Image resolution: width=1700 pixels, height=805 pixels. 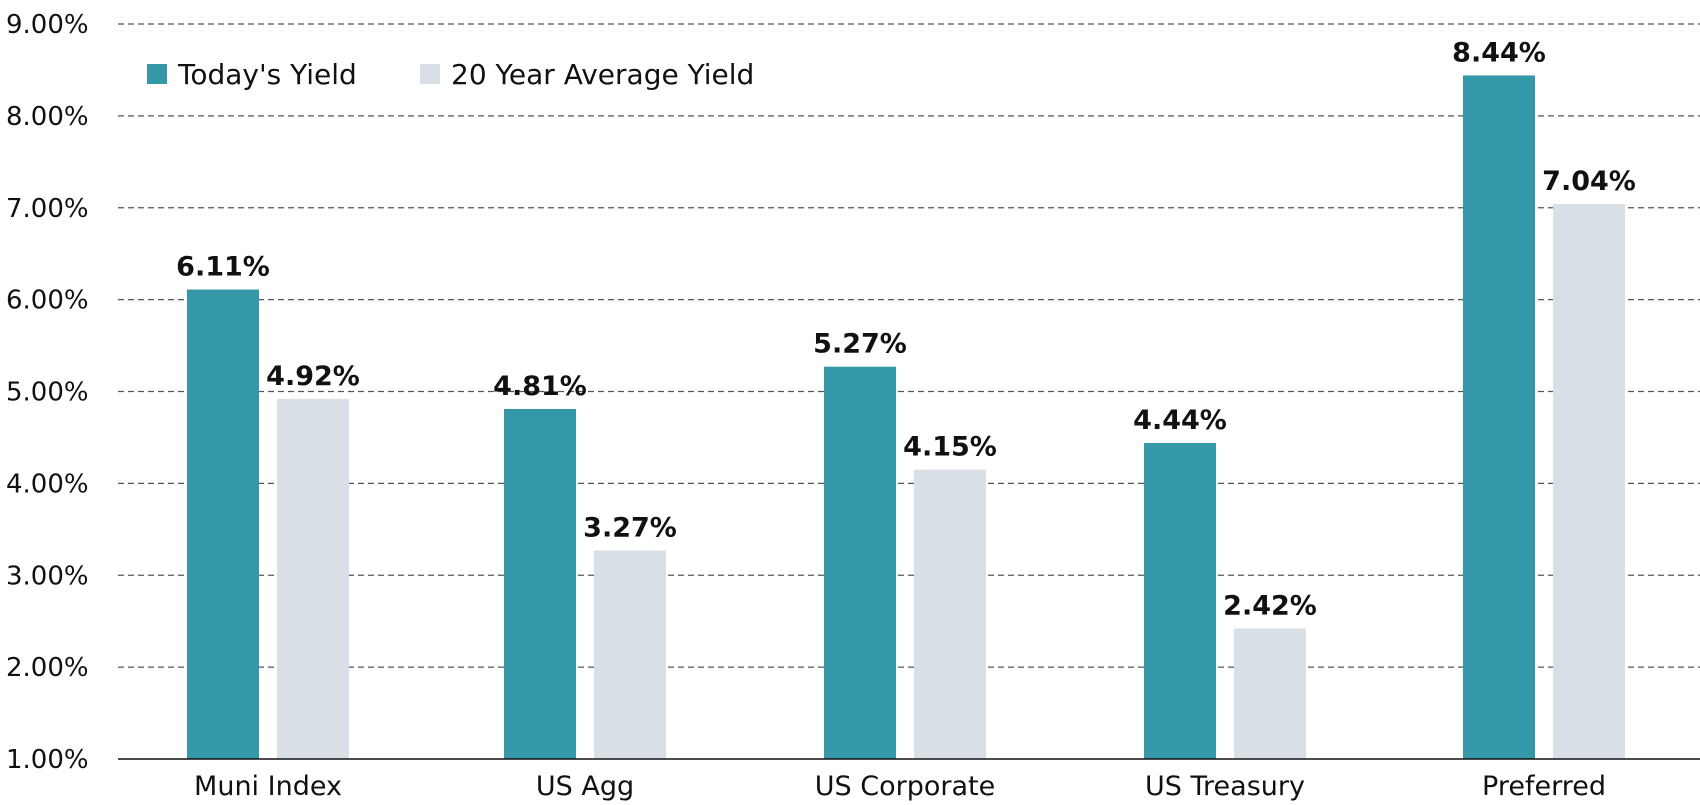 What do you see at coordinates (1499, 52) in the screenshot?
I see `data-label: 8.44%` at bounding box center [1499, 52].